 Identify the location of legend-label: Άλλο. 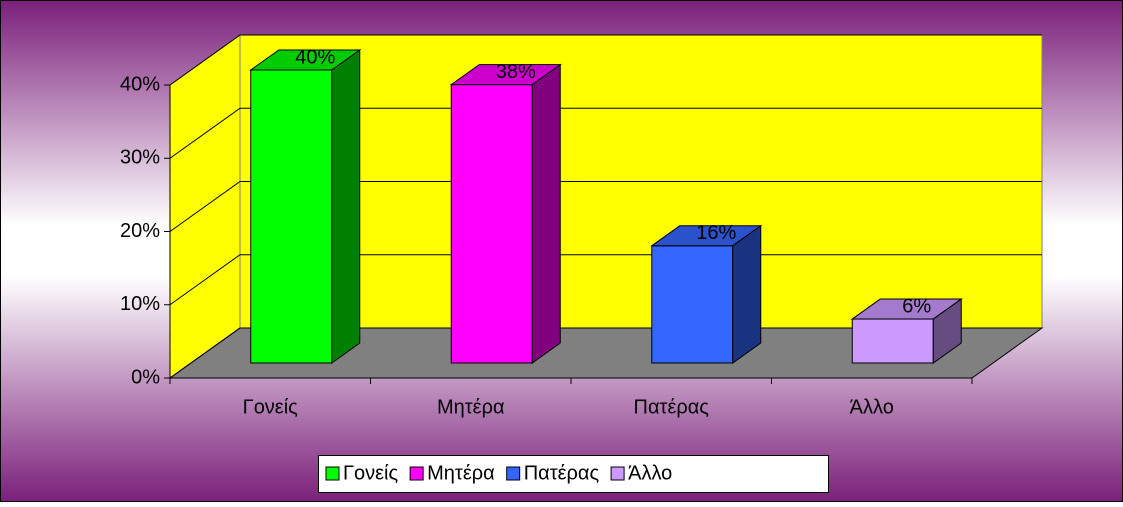
(650, 473).